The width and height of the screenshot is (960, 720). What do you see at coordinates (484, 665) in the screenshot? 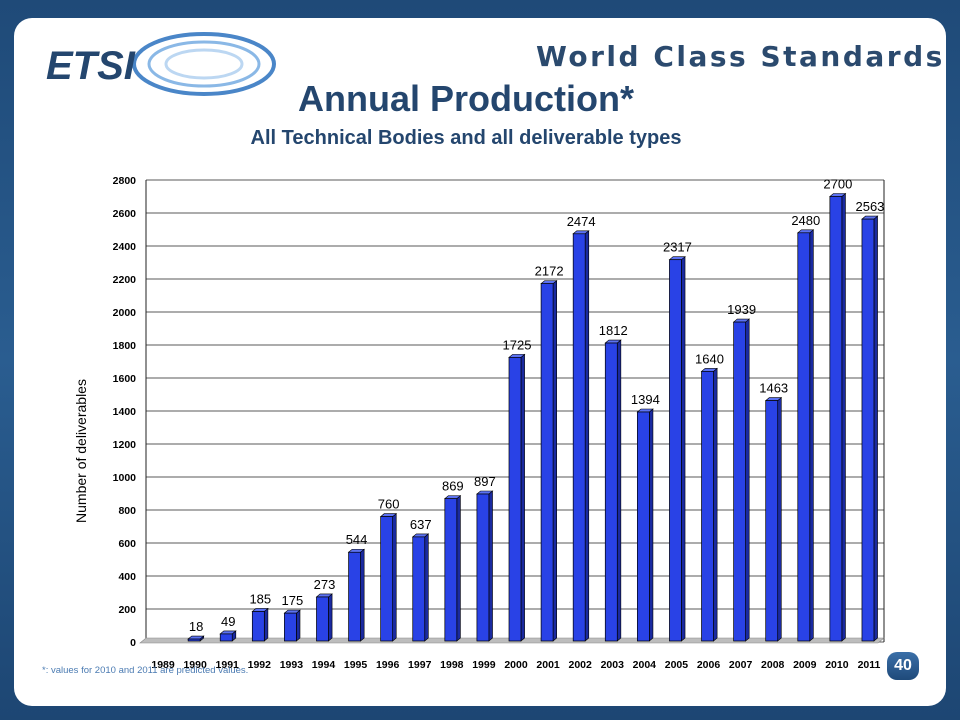
I see `x-tick-label: 1999` at bounding box center [484, 665].